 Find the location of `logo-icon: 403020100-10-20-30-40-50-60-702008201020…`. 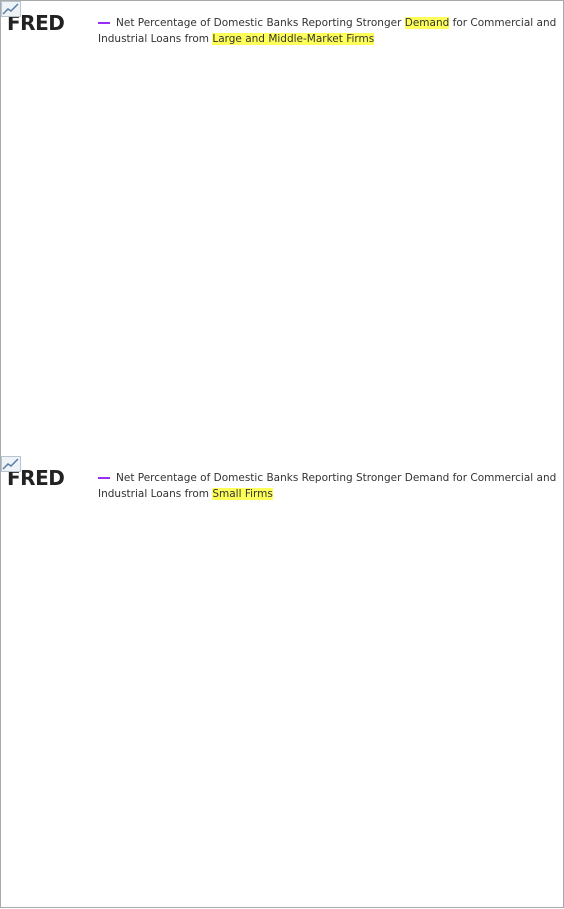

logo-icon: 403020100-10-20-30-40-50-60-702008201020… is located at coordinates (11, 9).